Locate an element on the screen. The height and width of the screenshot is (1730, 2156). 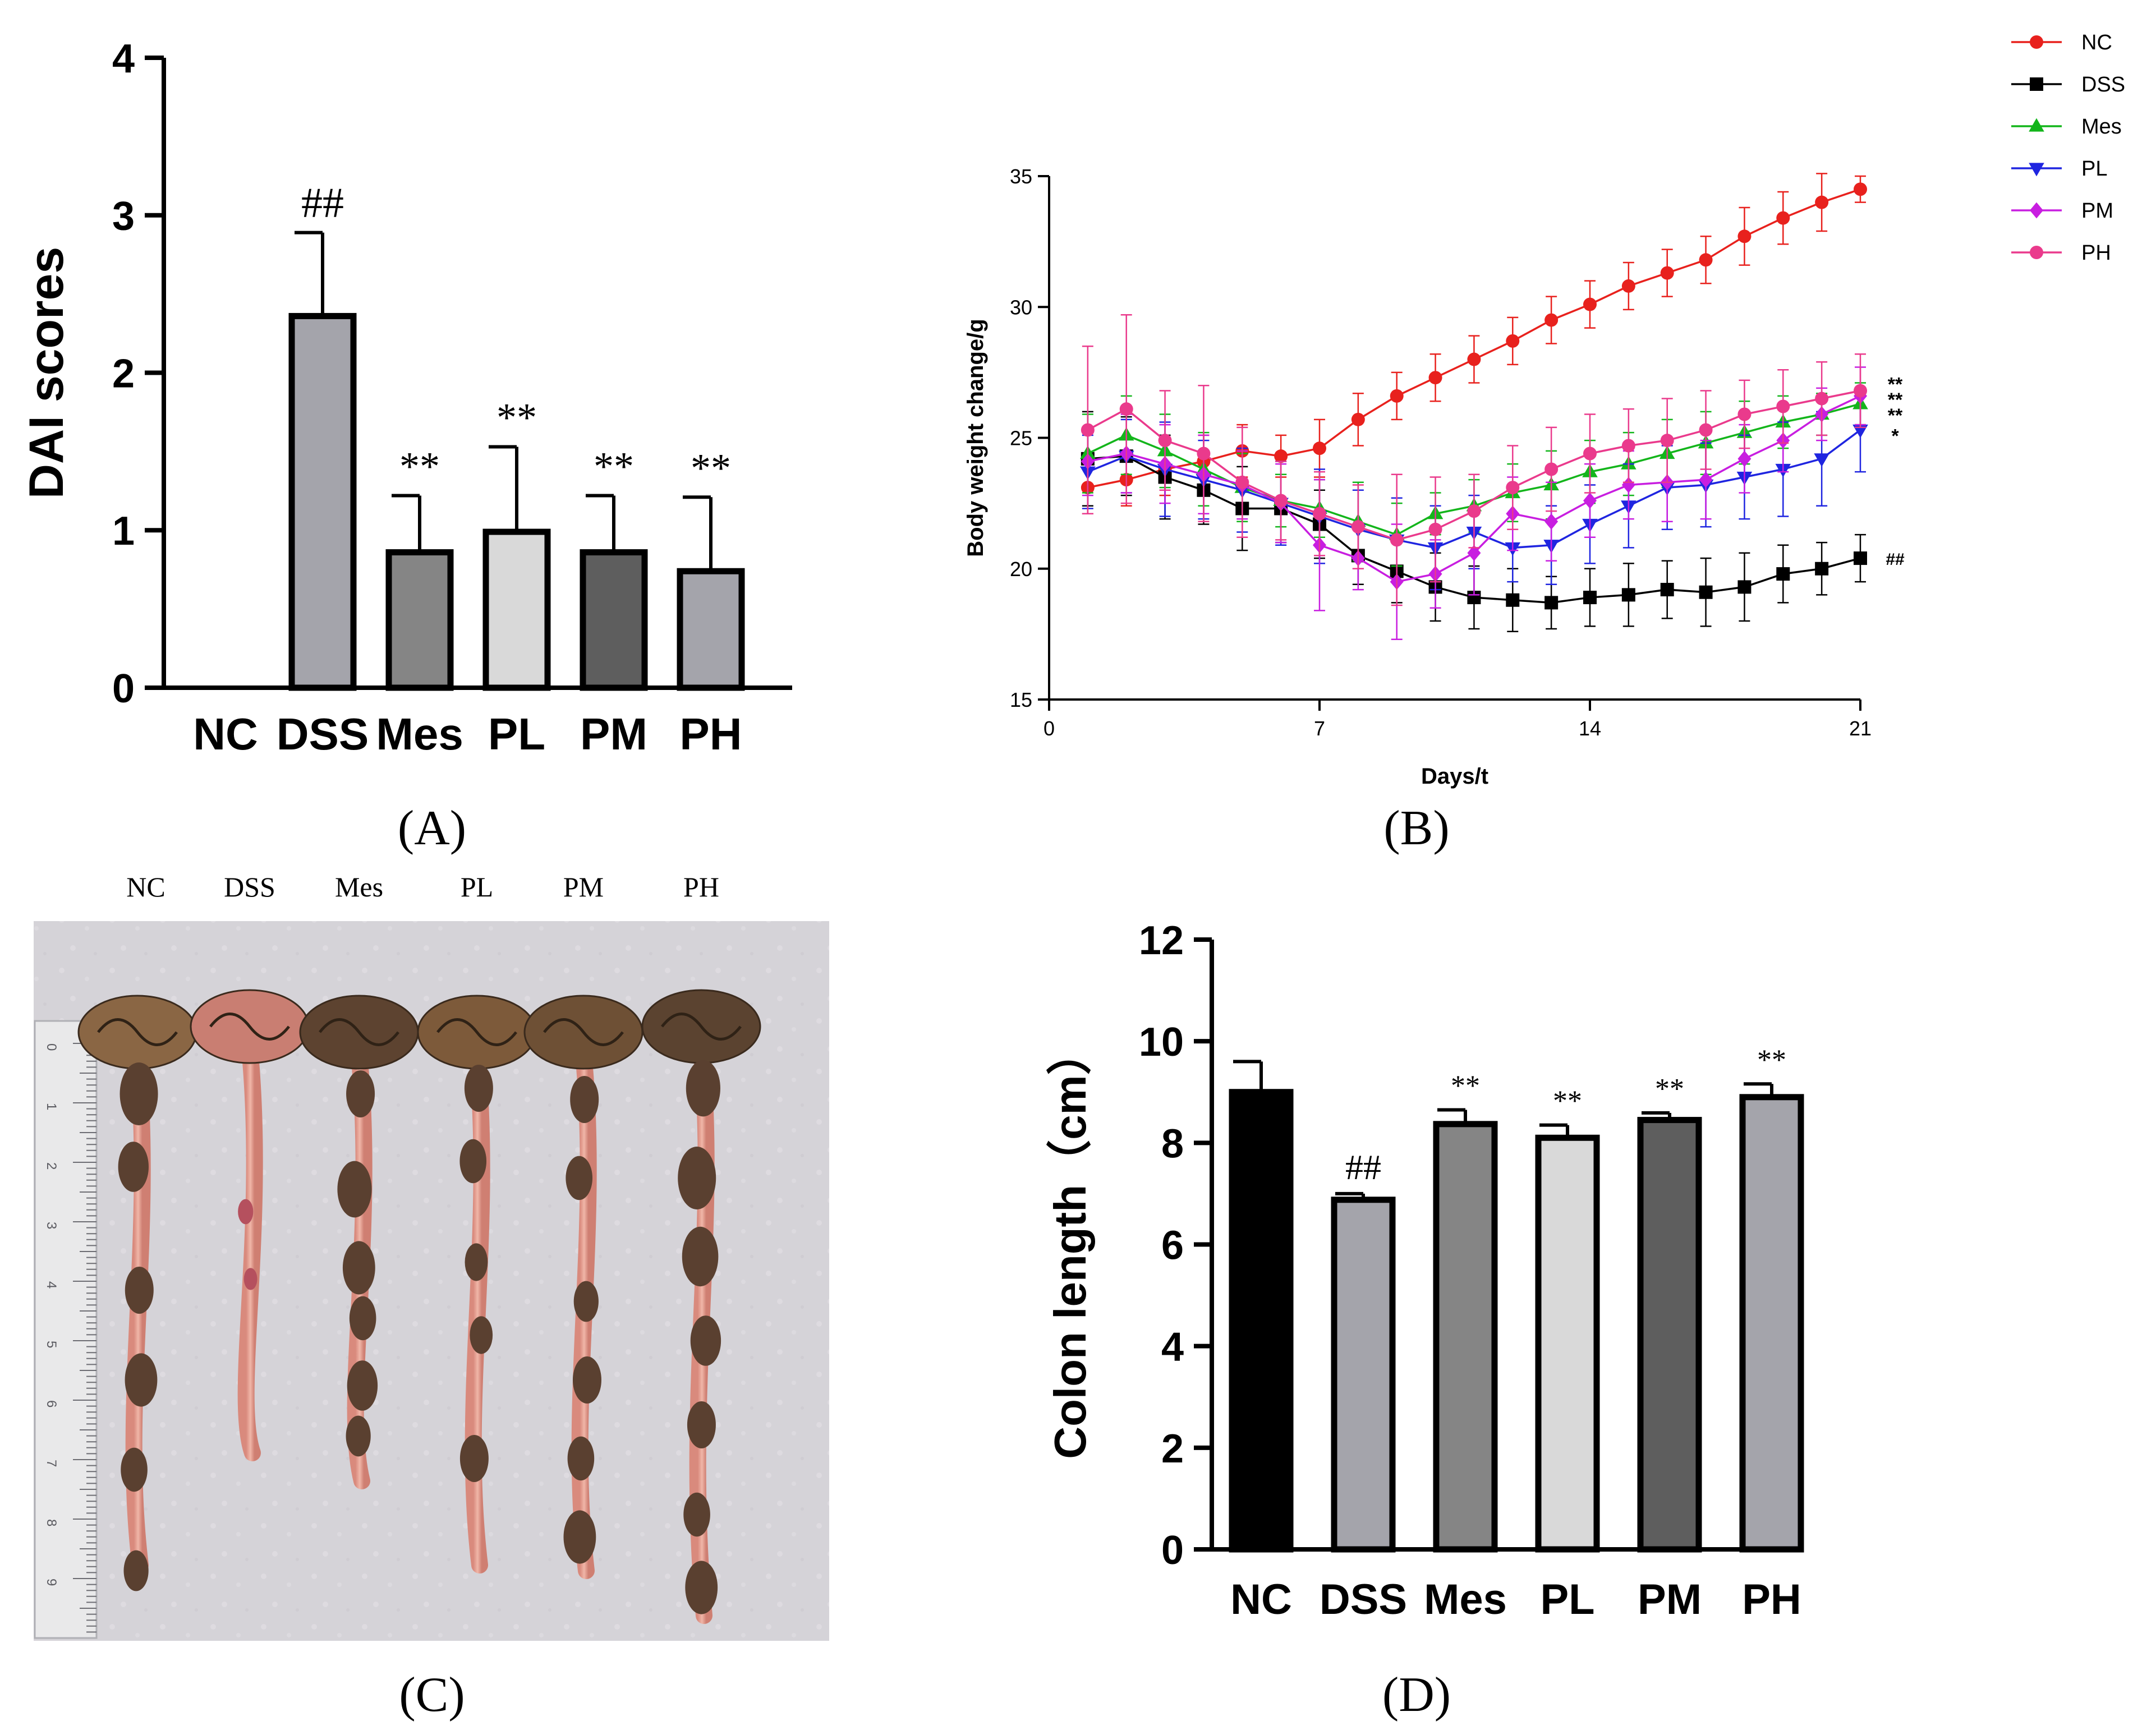
panel-c-caption: (C) is located at coordinates (432, 1695).